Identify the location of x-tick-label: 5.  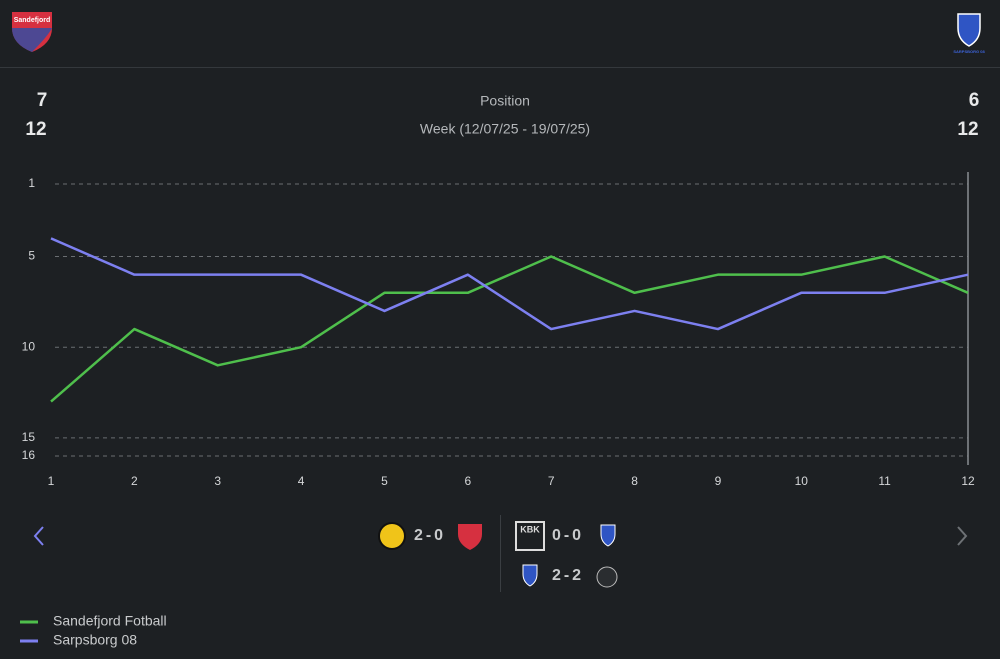
(384, 481).